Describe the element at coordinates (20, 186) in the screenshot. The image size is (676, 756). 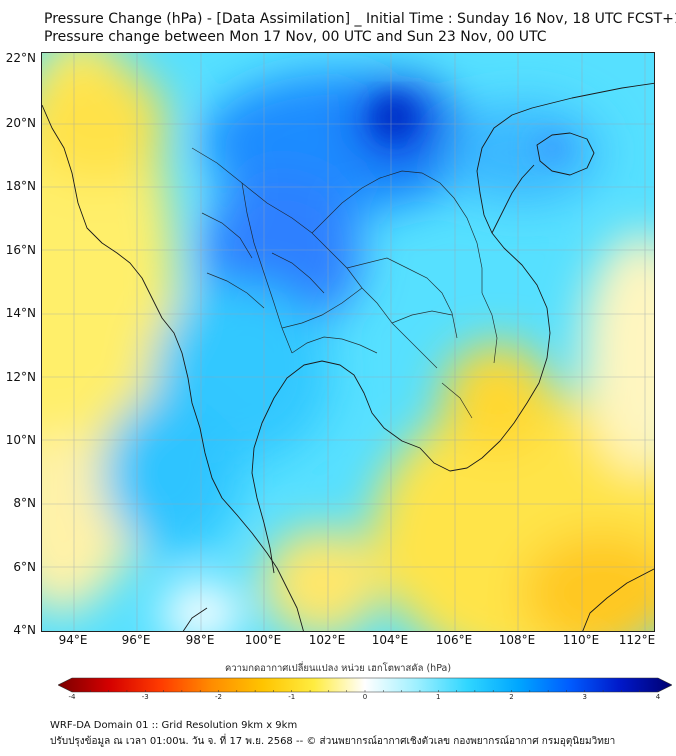
I see `lat-label-18n: 18°N` at that location.